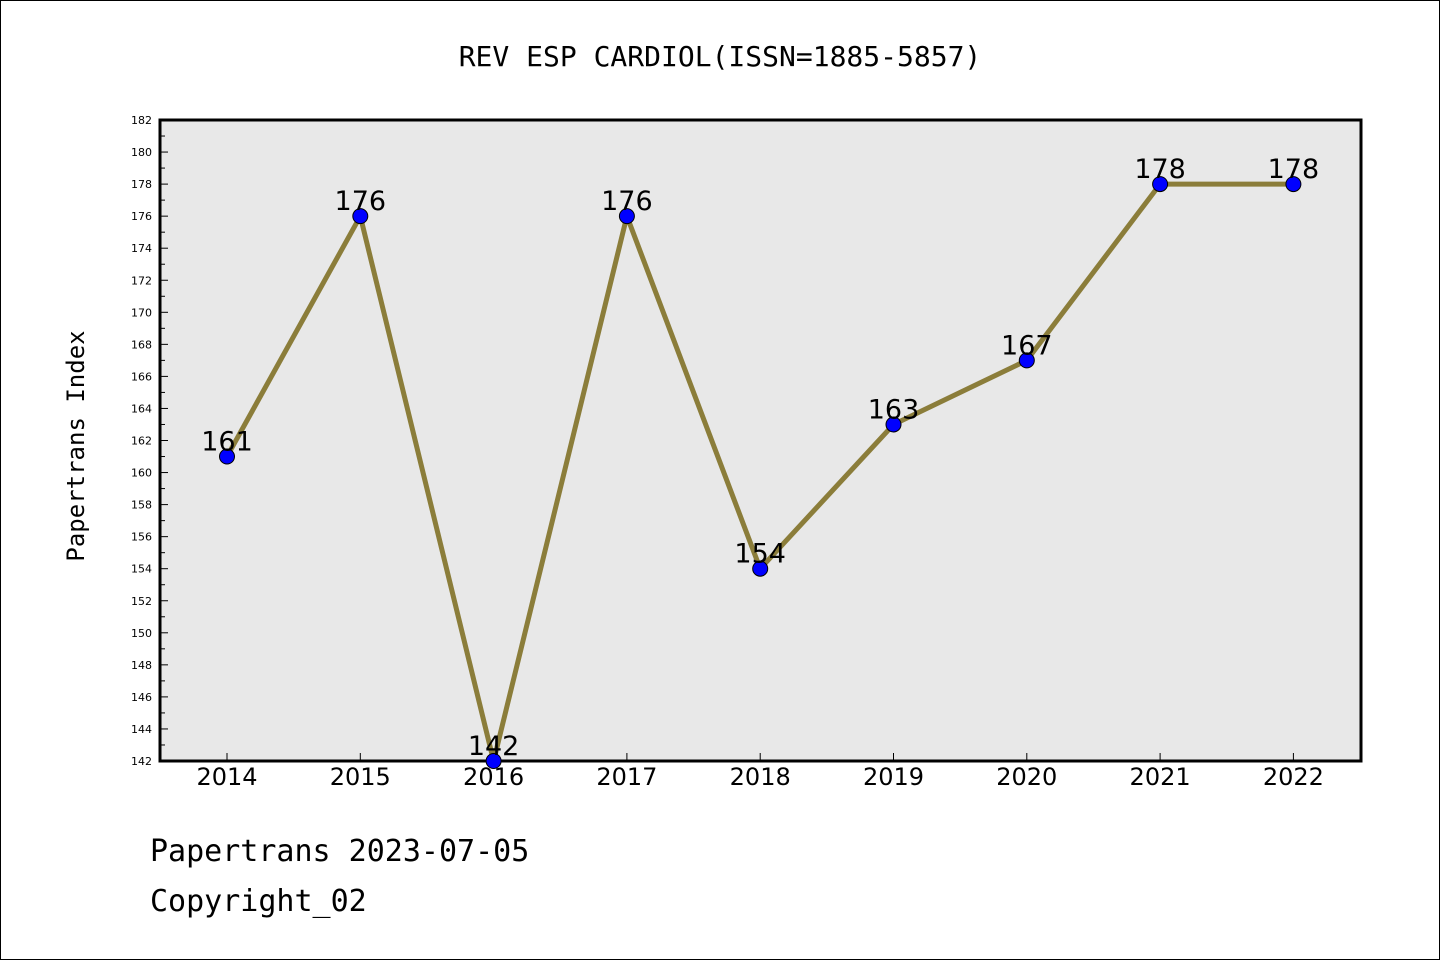  I want to click on data-label: 142, so click(494, 746).